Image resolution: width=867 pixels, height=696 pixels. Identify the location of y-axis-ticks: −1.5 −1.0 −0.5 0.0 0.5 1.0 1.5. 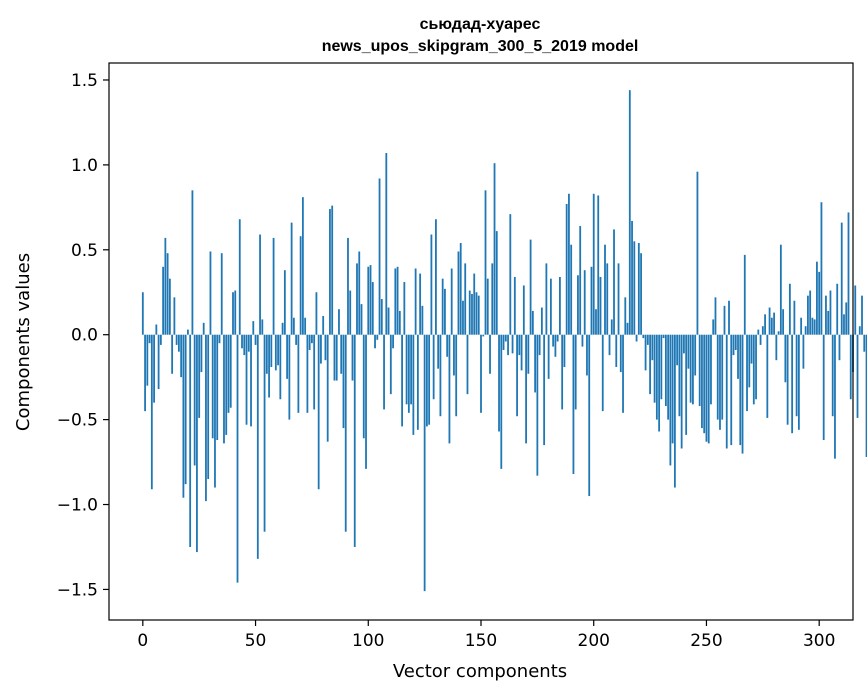
(83, 335).